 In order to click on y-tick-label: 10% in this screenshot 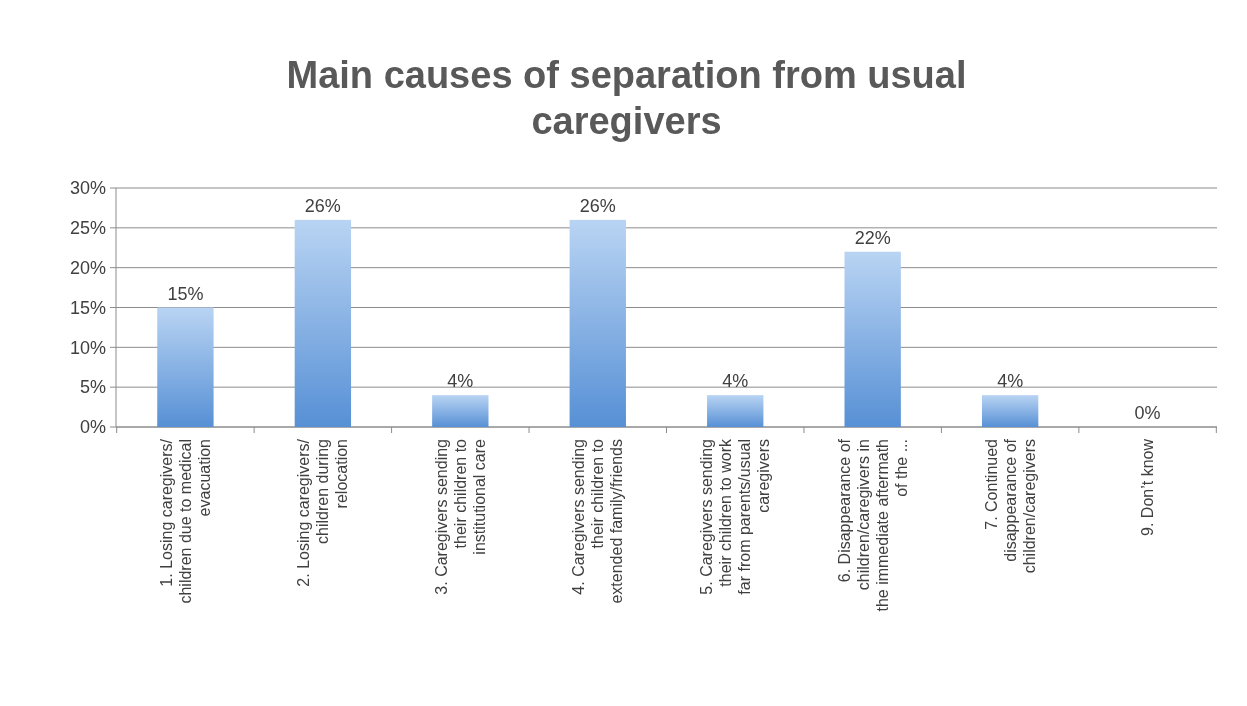, I will do `click(87, 347)`.